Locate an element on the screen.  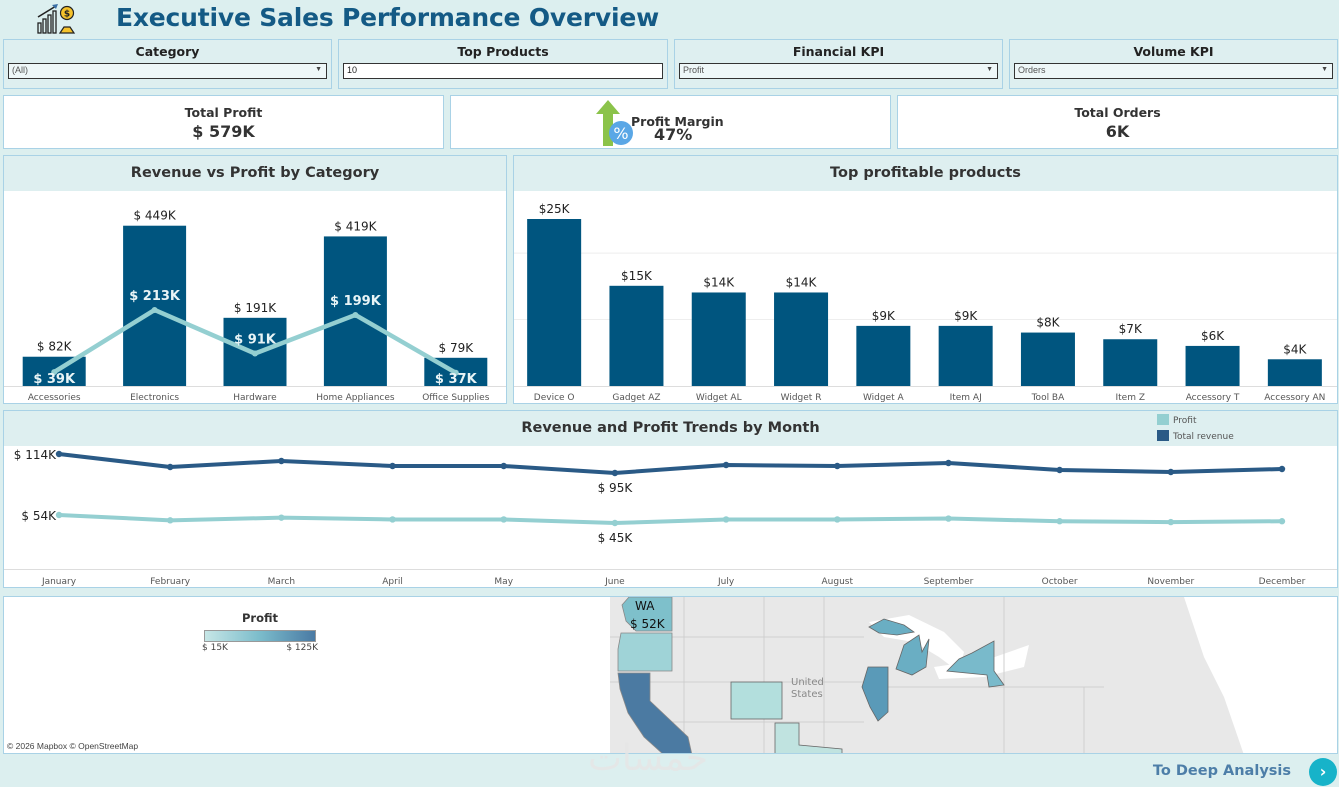
state-tx is located at coordinates (808, 738).